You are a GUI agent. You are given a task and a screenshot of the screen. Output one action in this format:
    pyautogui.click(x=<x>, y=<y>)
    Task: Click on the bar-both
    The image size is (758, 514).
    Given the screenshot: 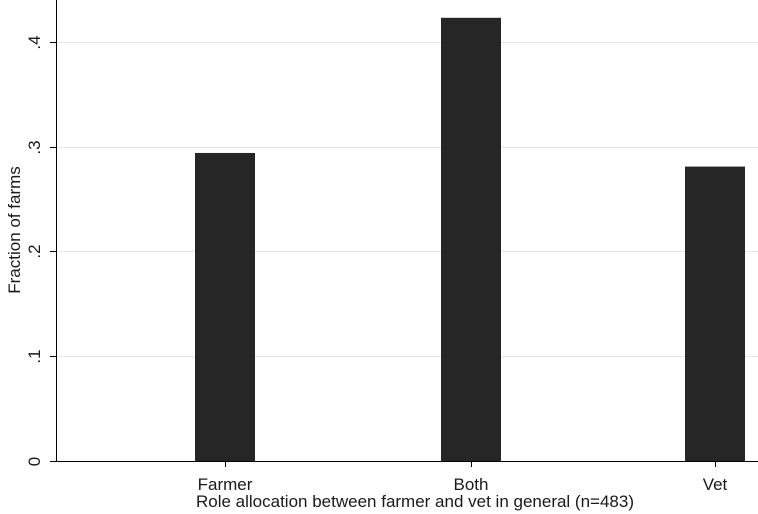 What is the action you would take?
    pyautogui.click(x=471, y=239)
    